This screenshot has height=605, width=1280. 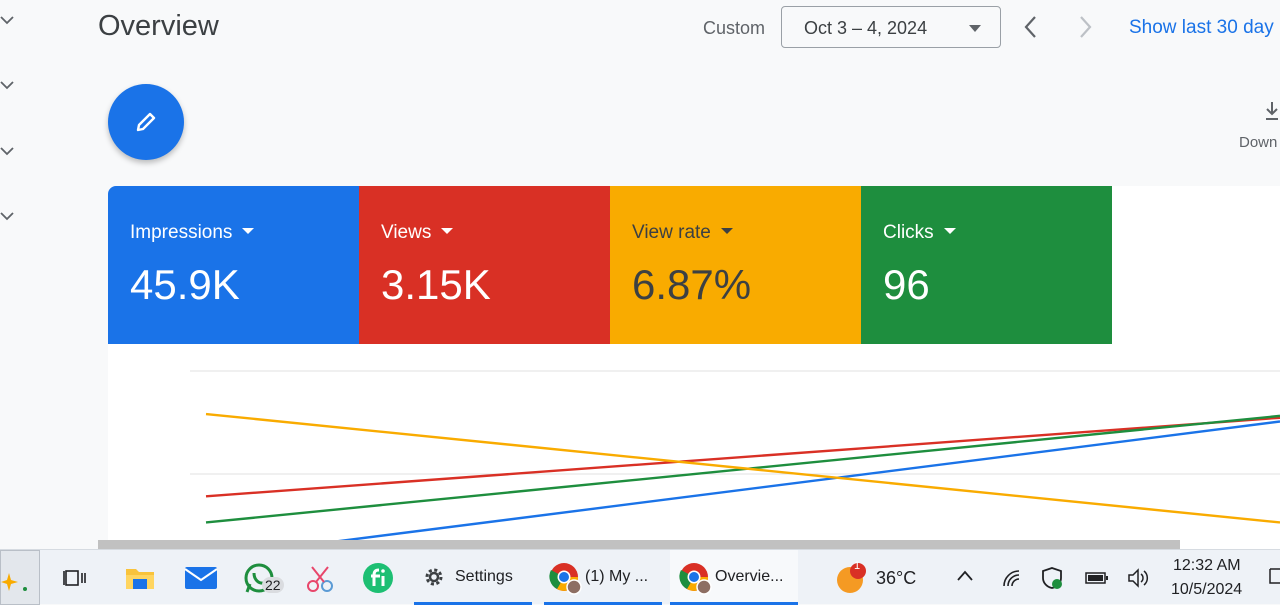 What do you see at coordinates (436, 284) in the screenshot?
I see `metric-value: 3.15K` at bounding box center [436, 284].